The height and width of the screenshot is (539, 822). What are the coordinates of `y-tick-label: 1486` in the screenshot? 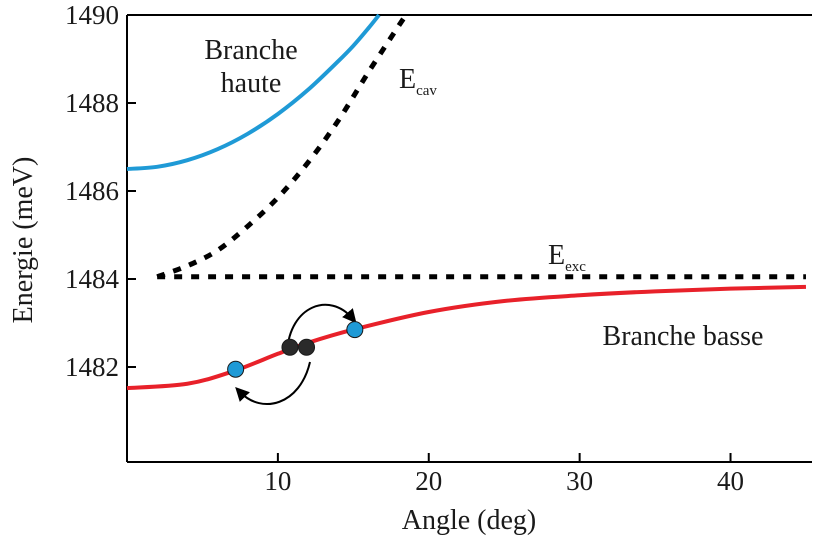 It's located at (92, 191).